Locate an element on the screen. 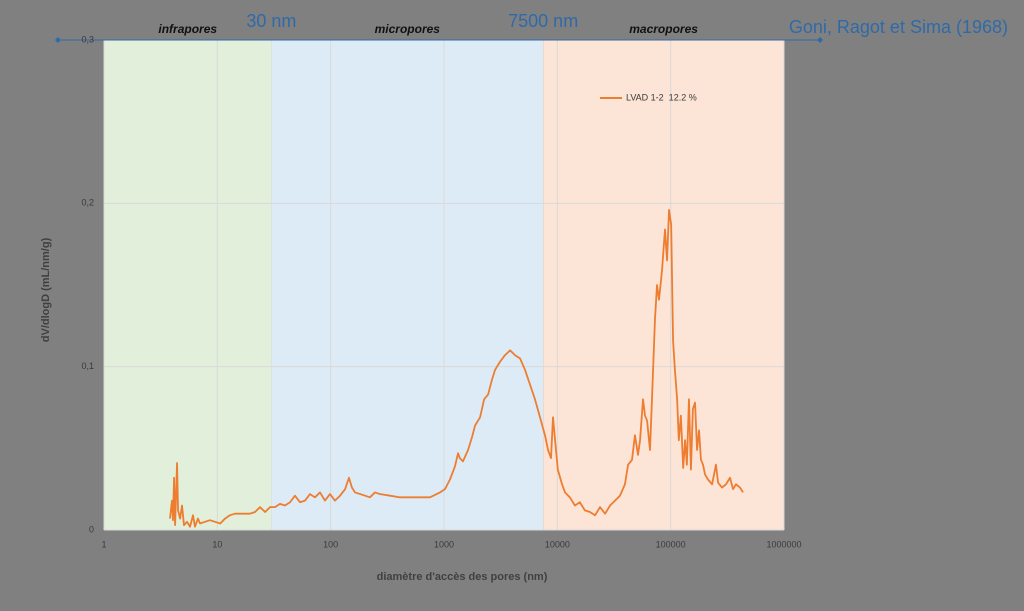 The width and height of the screenshot is (1024, 611). legend-label: LVAD 1-2 12.2 % is located at coordinates (661, 97).